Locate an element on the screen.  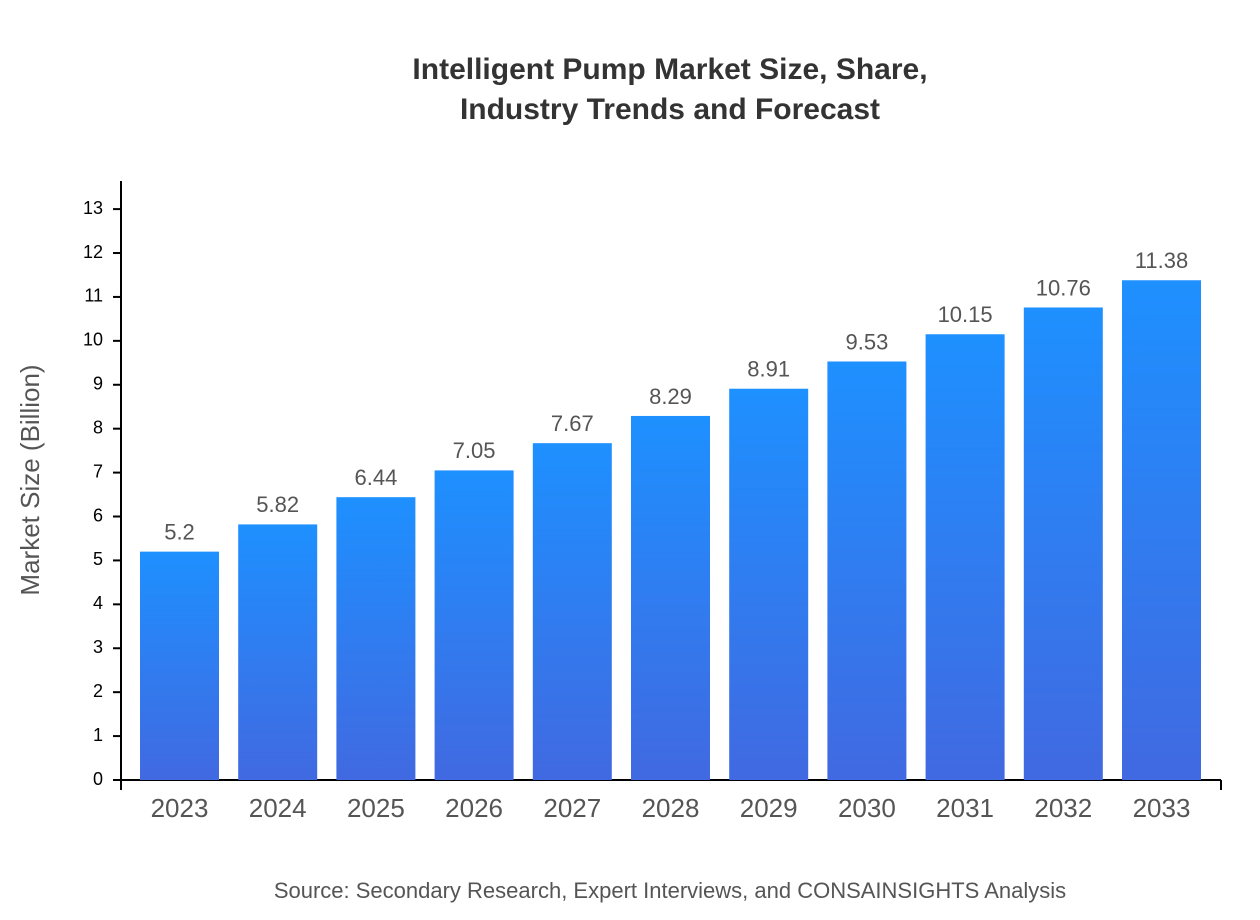
y-tick-label: 0 is located at coordinates (98, 779).